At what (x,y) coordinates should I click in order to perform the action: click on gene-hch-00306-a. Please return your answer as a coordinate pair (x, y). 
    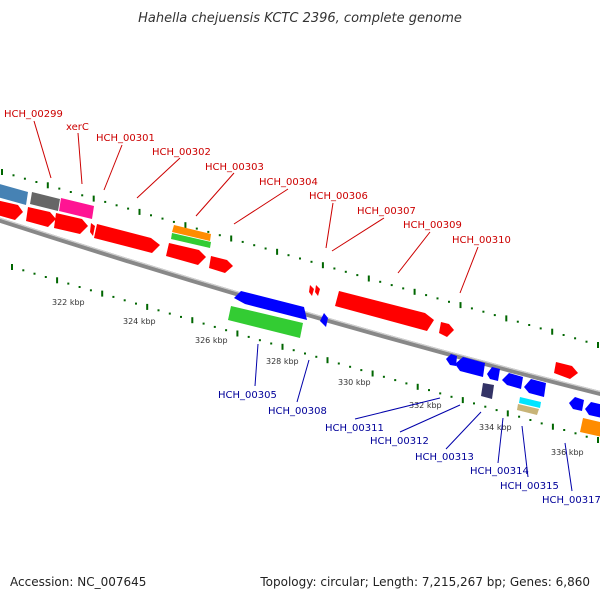
    Looking at the image, I should click on (311, 290).